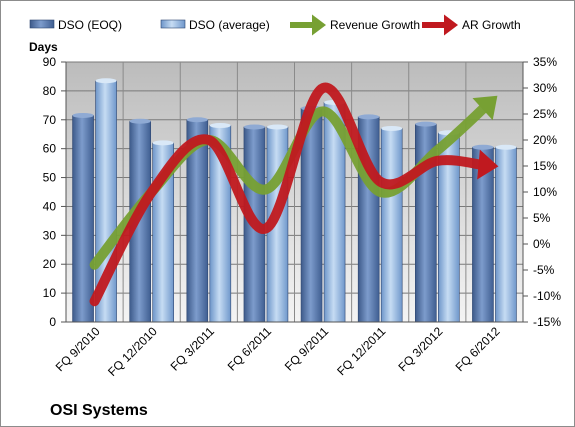 The image size is (575, 427). Describe the element at coordinates (488, 164) in the screenshot. I see `arrowhead-ar-growth` at that location.